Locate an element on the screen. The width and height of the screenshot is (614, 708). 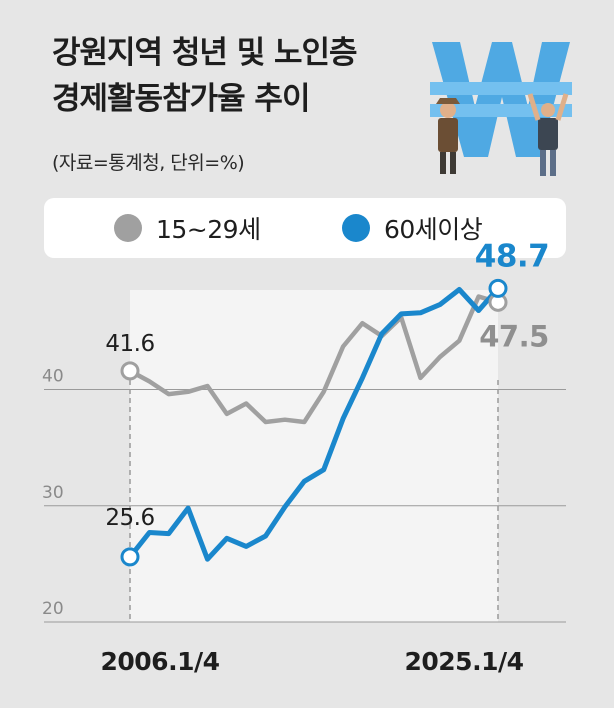
legend-item-young: 15~29세 is located at coordinates (187, 228).